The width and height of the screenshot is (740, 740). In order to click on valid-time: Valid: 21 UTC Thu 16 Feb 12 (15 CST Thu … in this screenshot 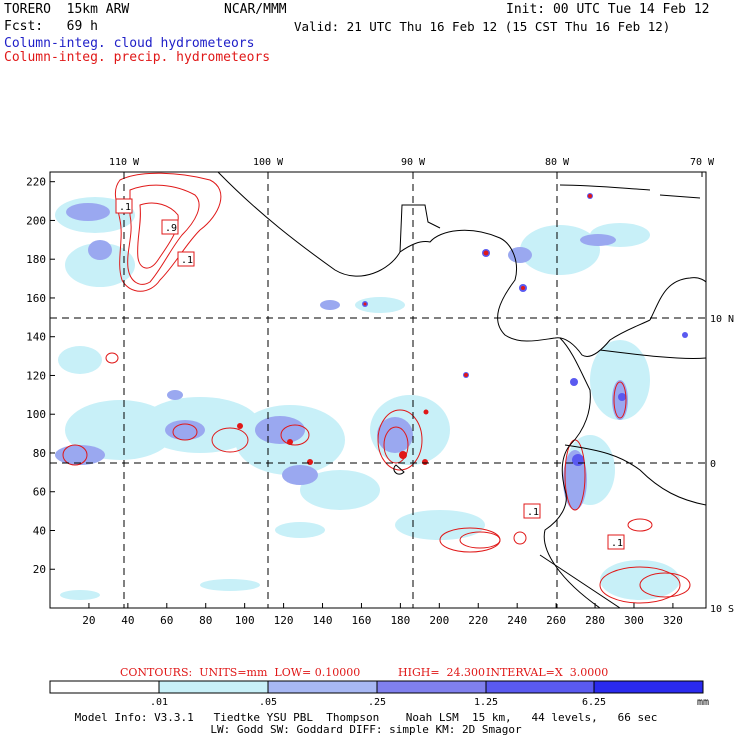, I will do `click(482, 26)`.